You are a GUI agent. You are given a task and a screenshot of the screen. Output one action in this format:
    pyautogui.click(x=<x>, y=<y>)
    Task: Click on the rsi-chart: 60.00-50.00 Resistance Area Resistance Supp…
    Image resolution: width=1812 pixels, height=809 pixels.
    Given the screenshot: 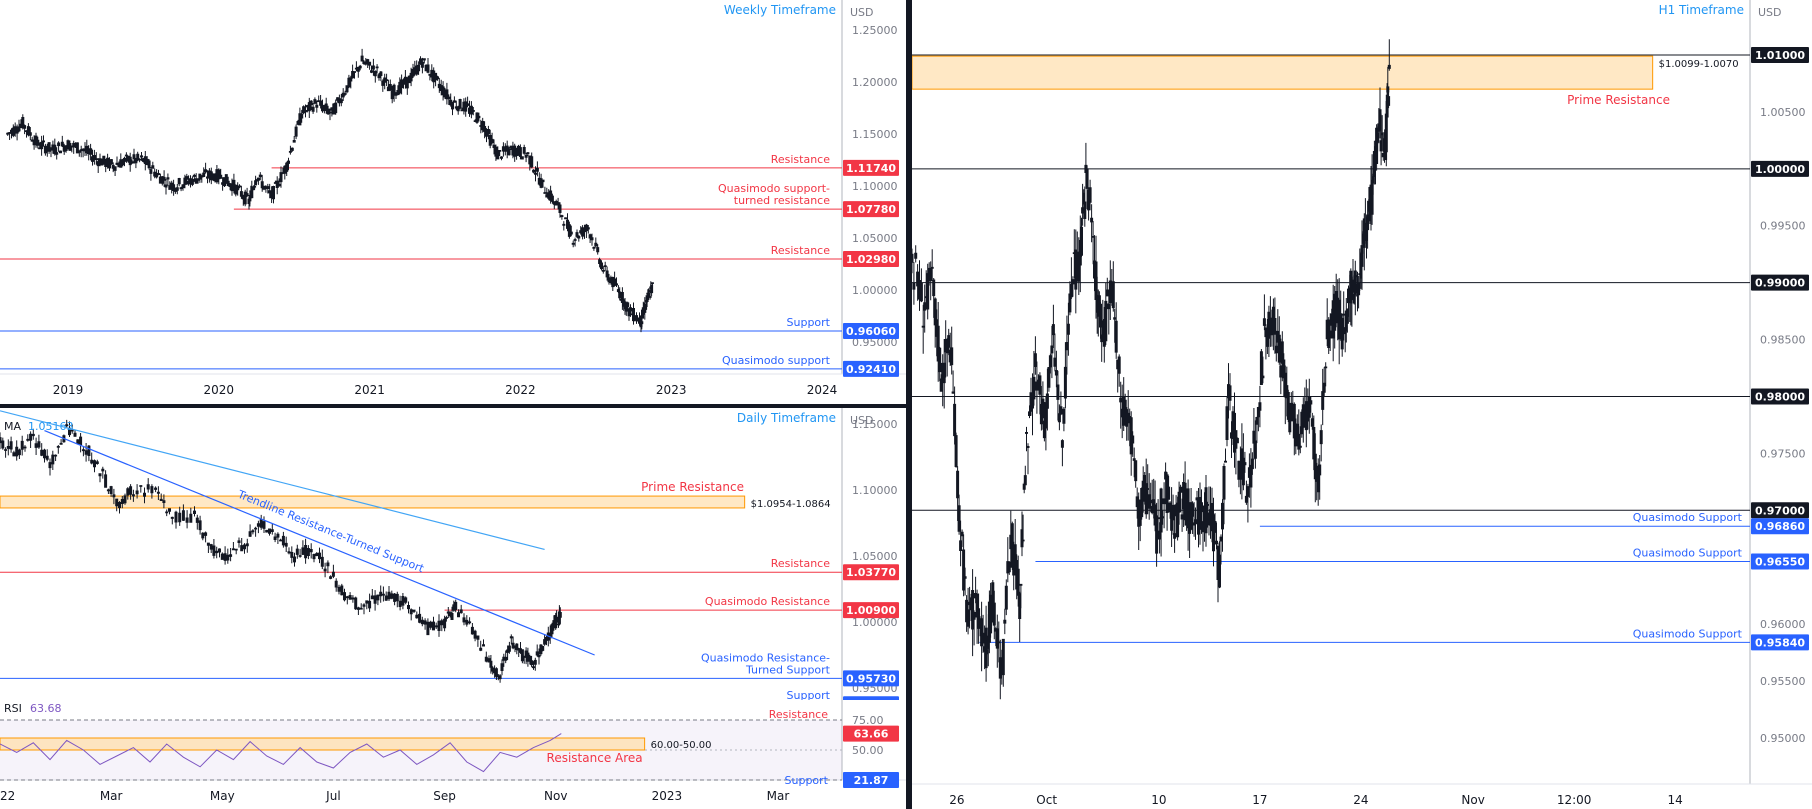 What is the action you would take?
    pyautogui.click(x=453, y=754)
    